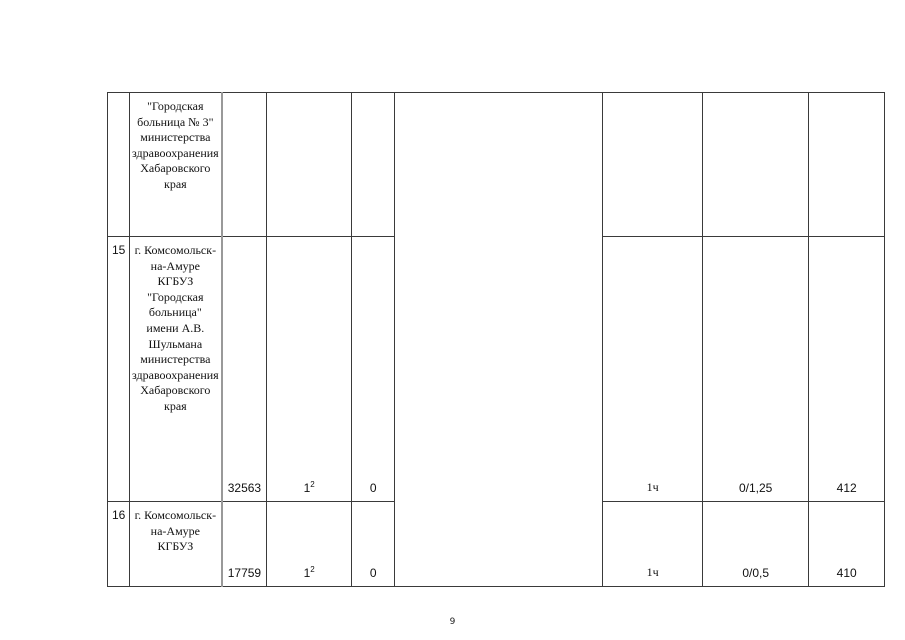 This screenshot has height=640, width=905. What do you see at coordinates (118, 544) in the screenshot?
I see `row-number: 16` at bounding box center [118, 544].